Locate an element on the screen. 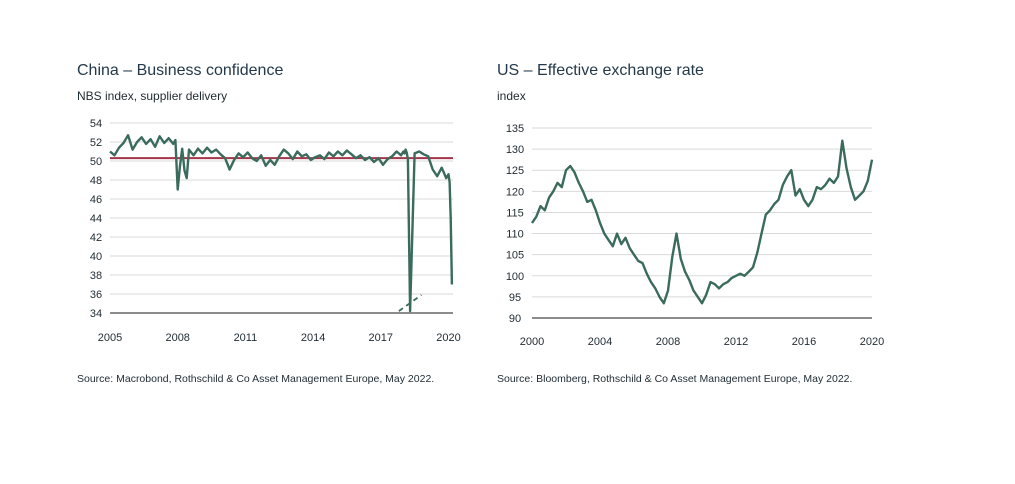 This screenshot has height=484, width=1015. us-y-tick-label: 115 is located at coordinates (515, 213).